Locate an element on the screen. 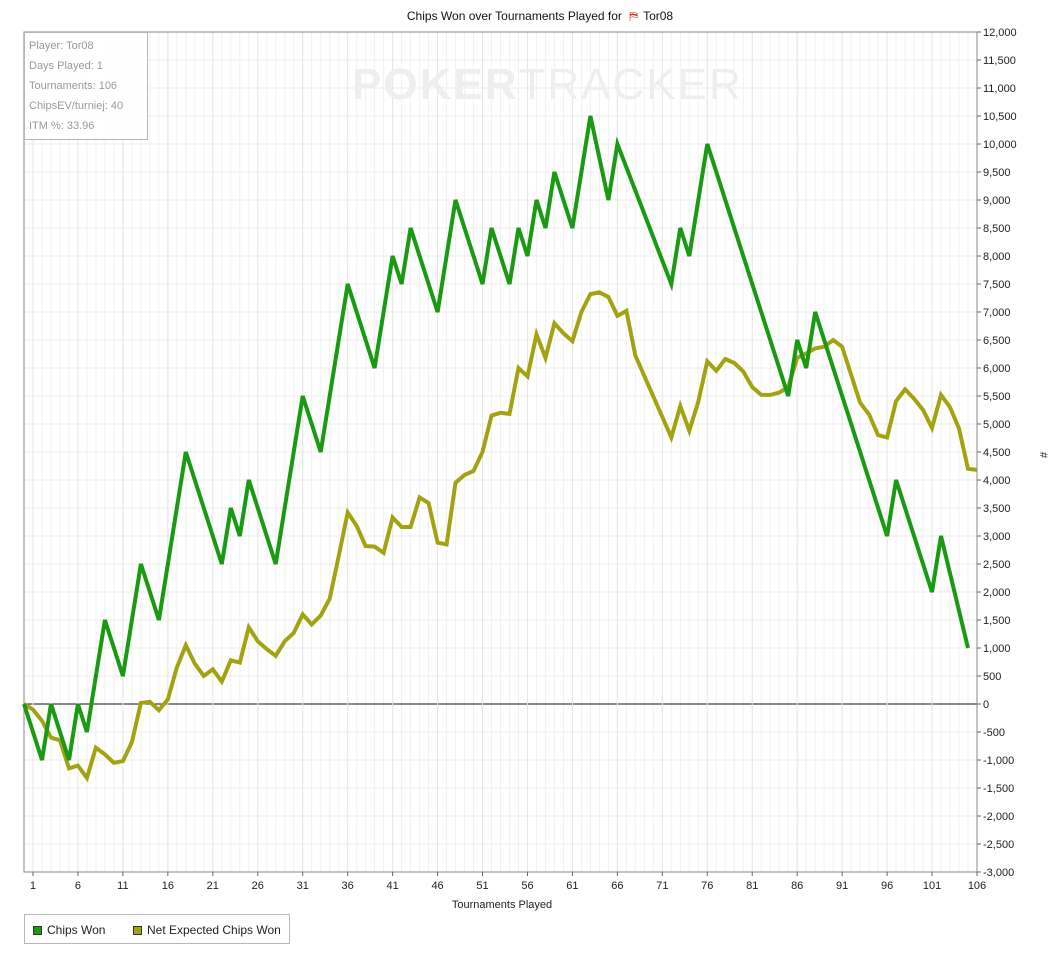 Image resolution: width=1054 pixels, height=955 pixels. x-tick-label: 11 is located at coordinates (122, 886).